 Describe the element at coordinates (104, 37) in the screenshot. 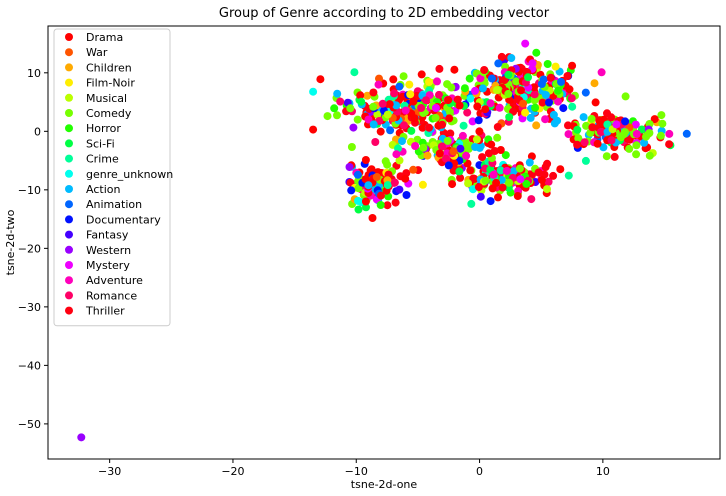

I see `legend-label: Drama` at that location.